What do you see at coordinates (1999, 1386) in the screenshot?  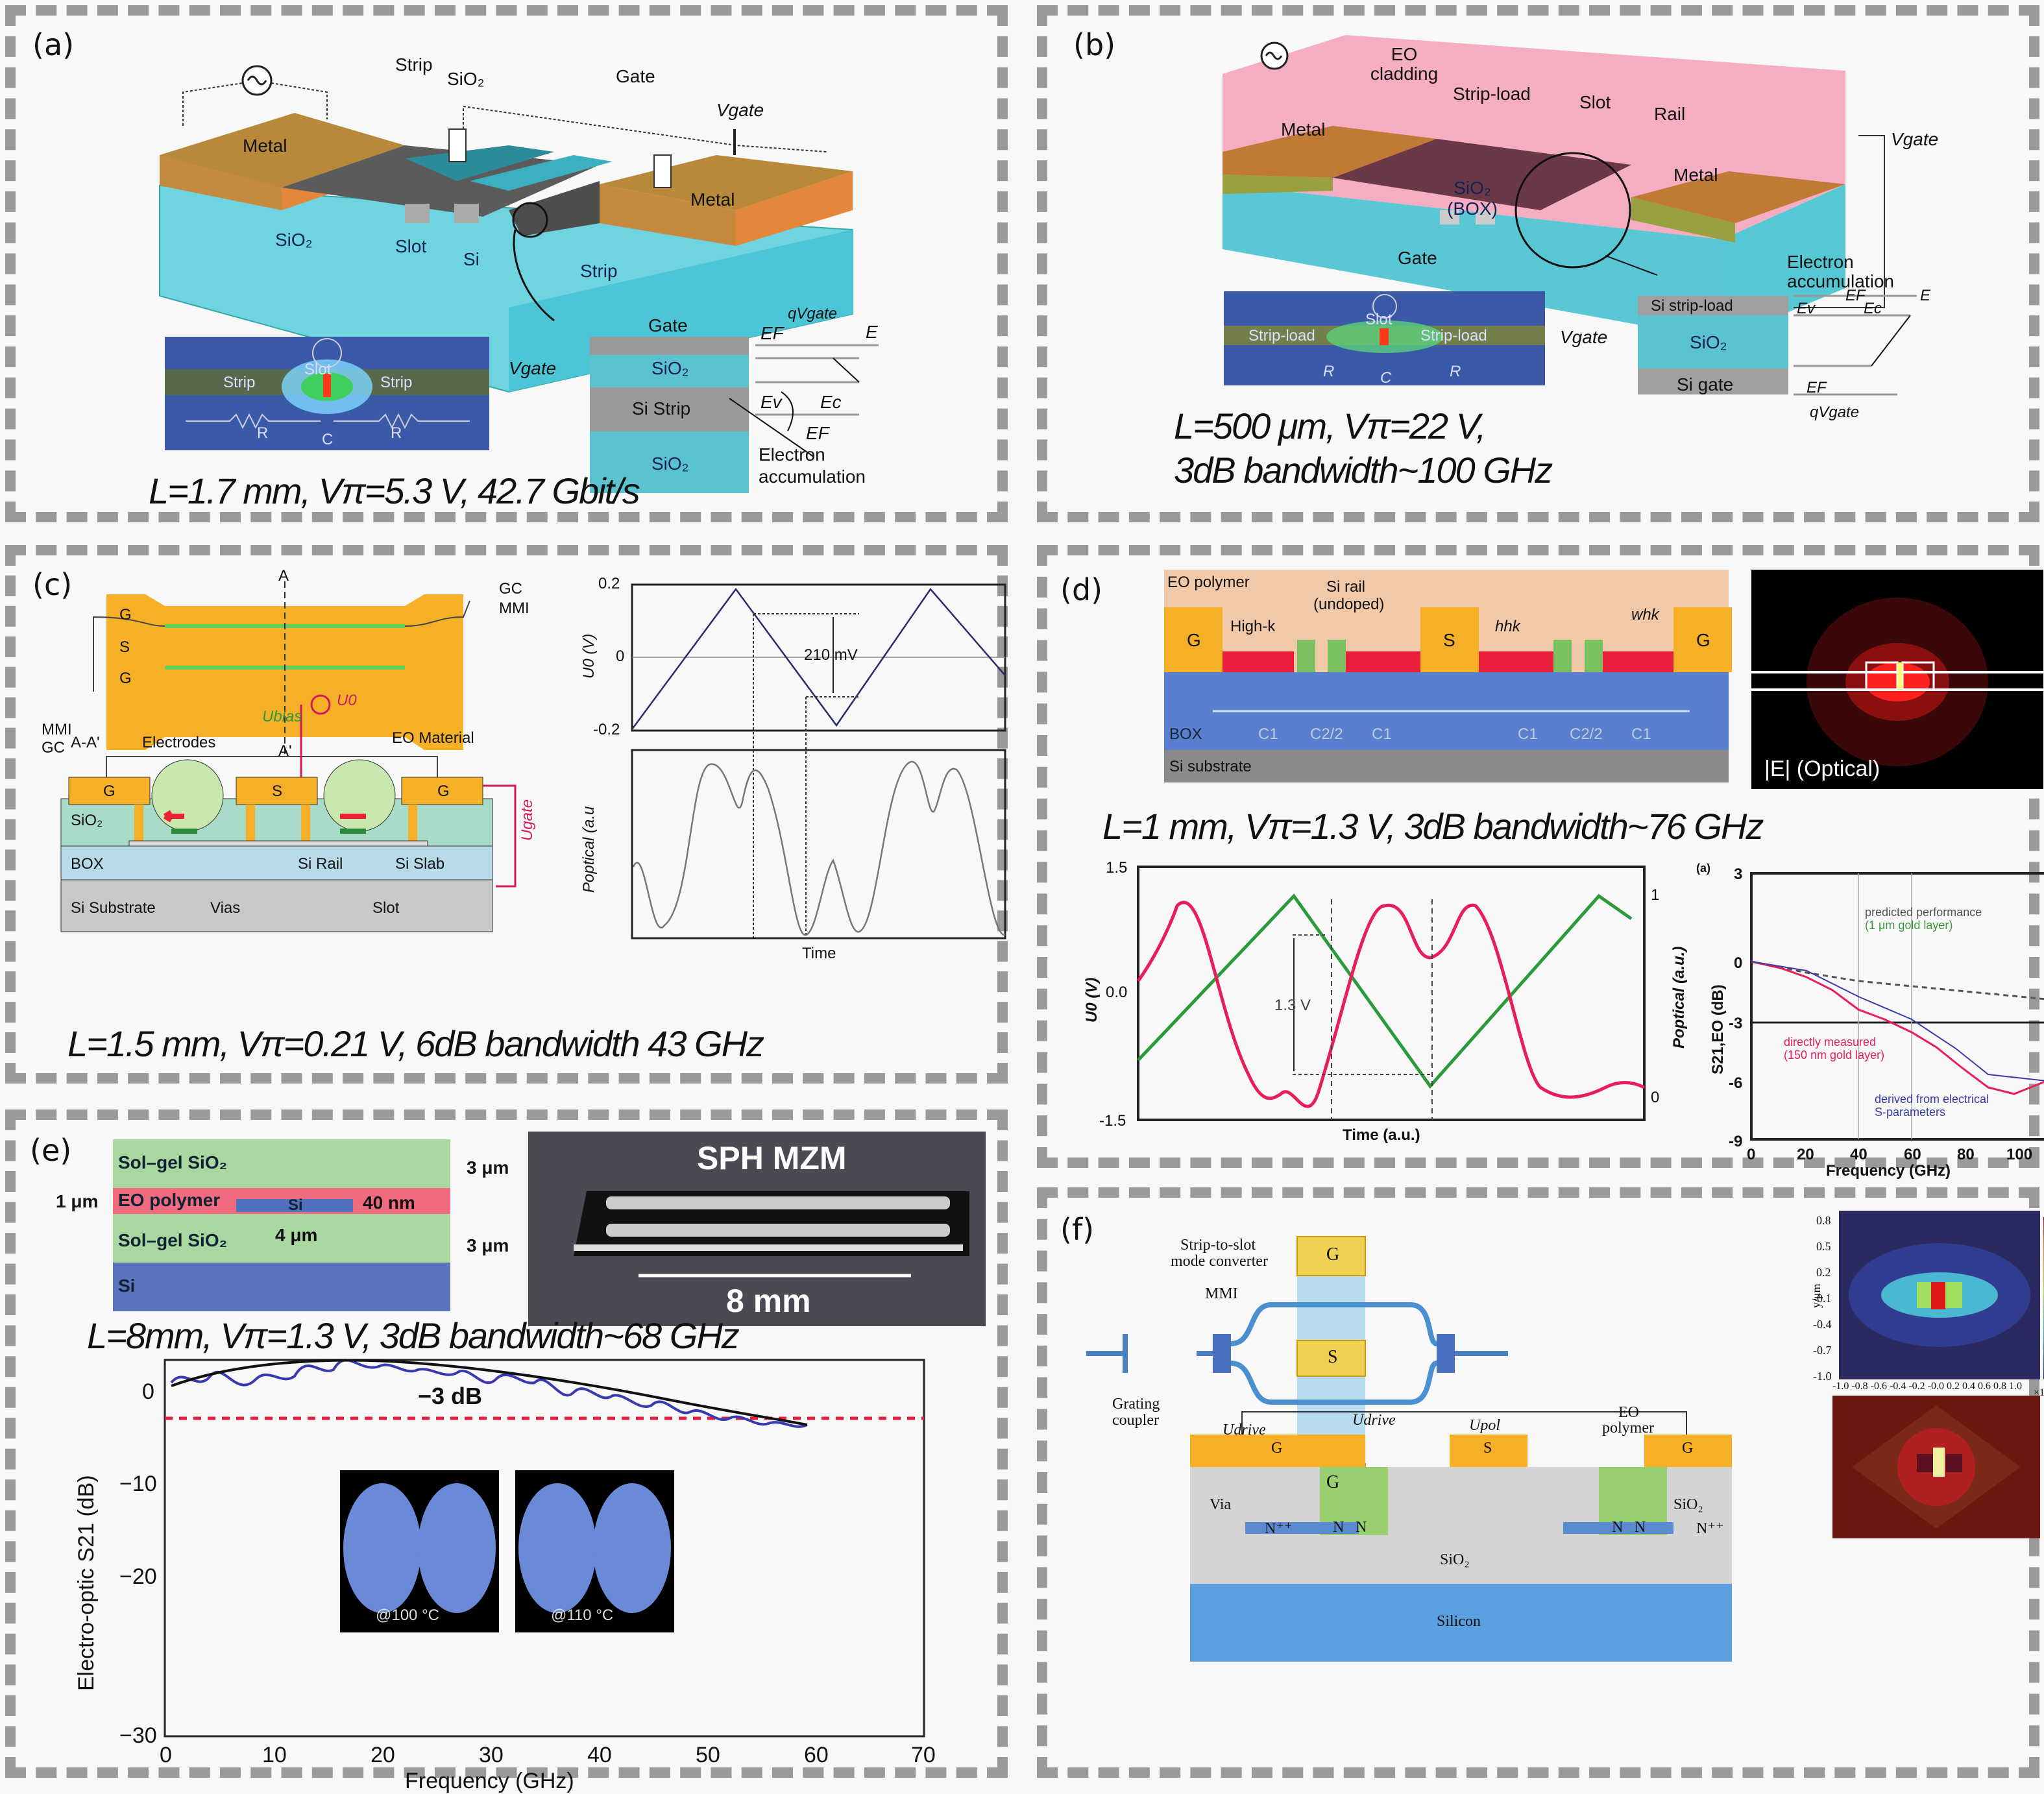 I see `map-top-xtick-9: 0.8` at bounding box center [1999, 1386].